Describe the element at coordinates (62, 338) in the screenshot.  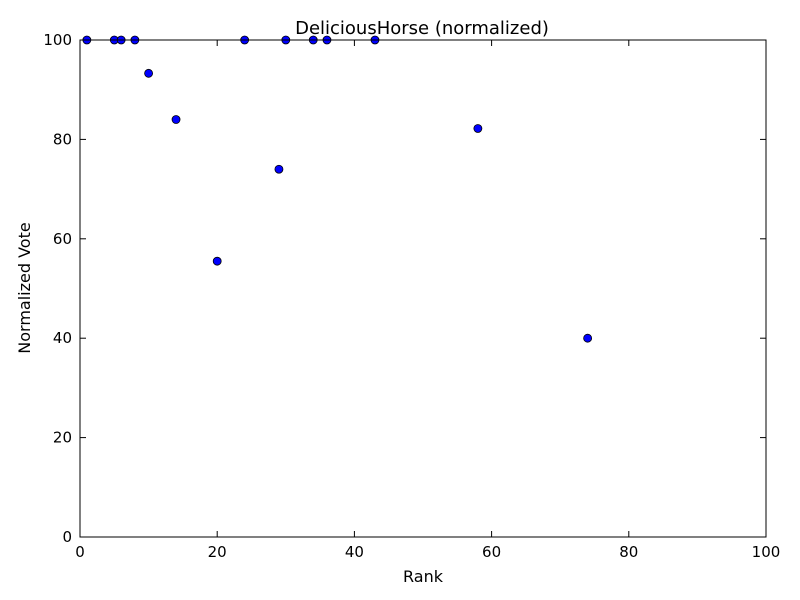
I see `y-tick-label: 40` at that location.